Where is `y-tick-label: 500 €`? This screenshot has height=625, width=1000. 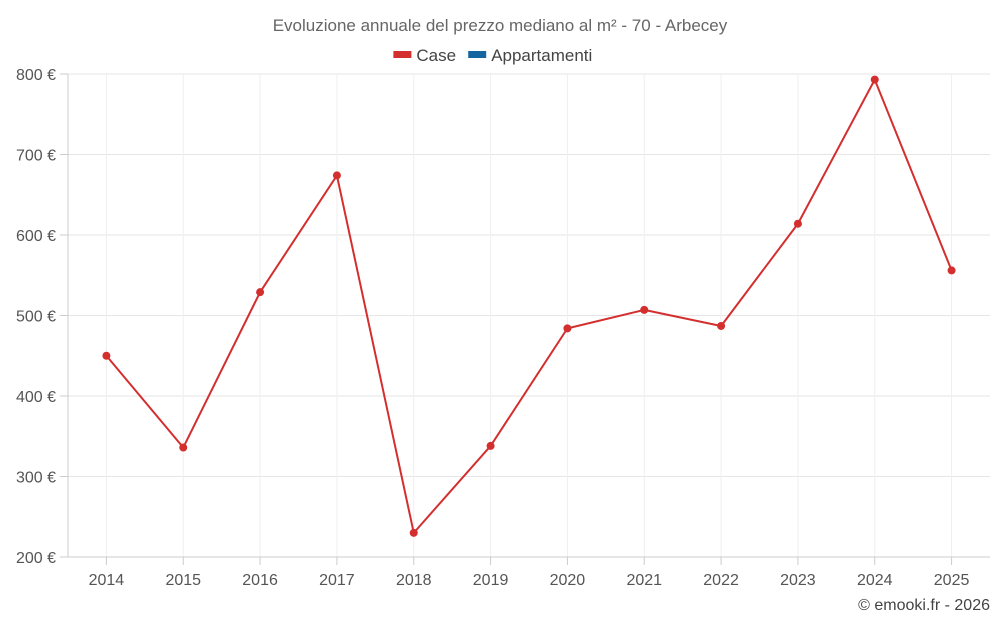 y-tick-label: 500 € is located at coordinates (36, 317).